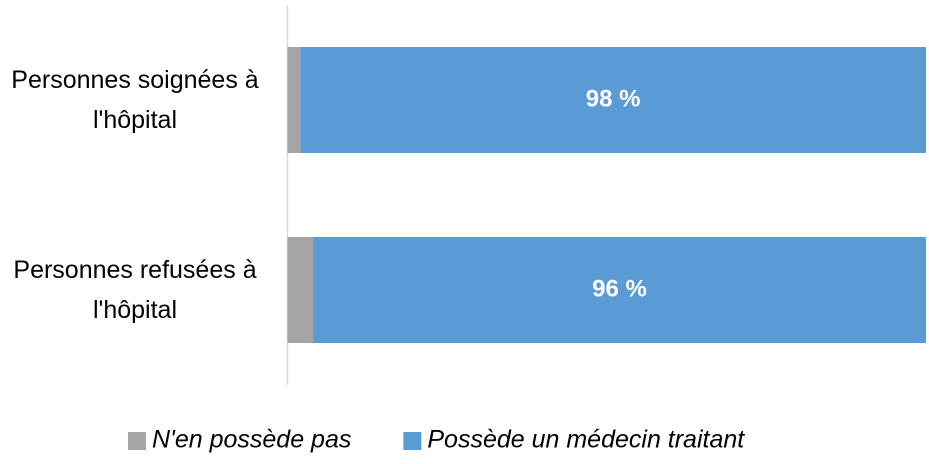 The image size is (929, 464). I want to click on y-tick-label: Personnes refusées à l'hôpital, so click(135, 290).